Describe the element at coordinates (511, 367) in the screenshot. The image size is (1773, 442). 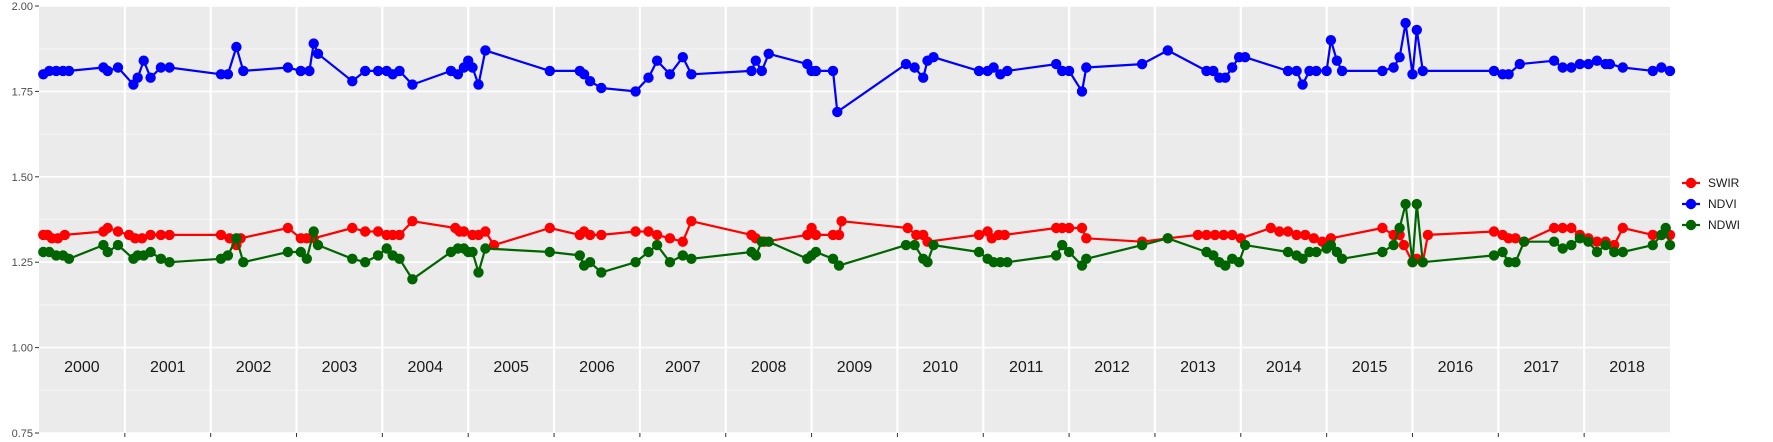
I see `year-label: 2005` at that location.